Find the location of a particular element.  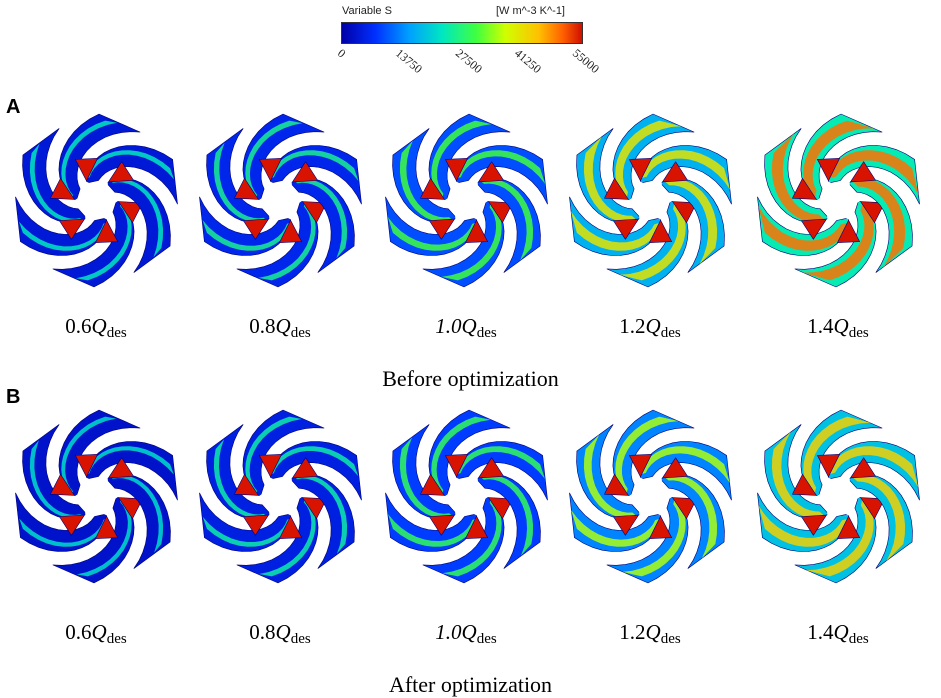

legend-tick: 27500 is located at coordinates (469, 61).